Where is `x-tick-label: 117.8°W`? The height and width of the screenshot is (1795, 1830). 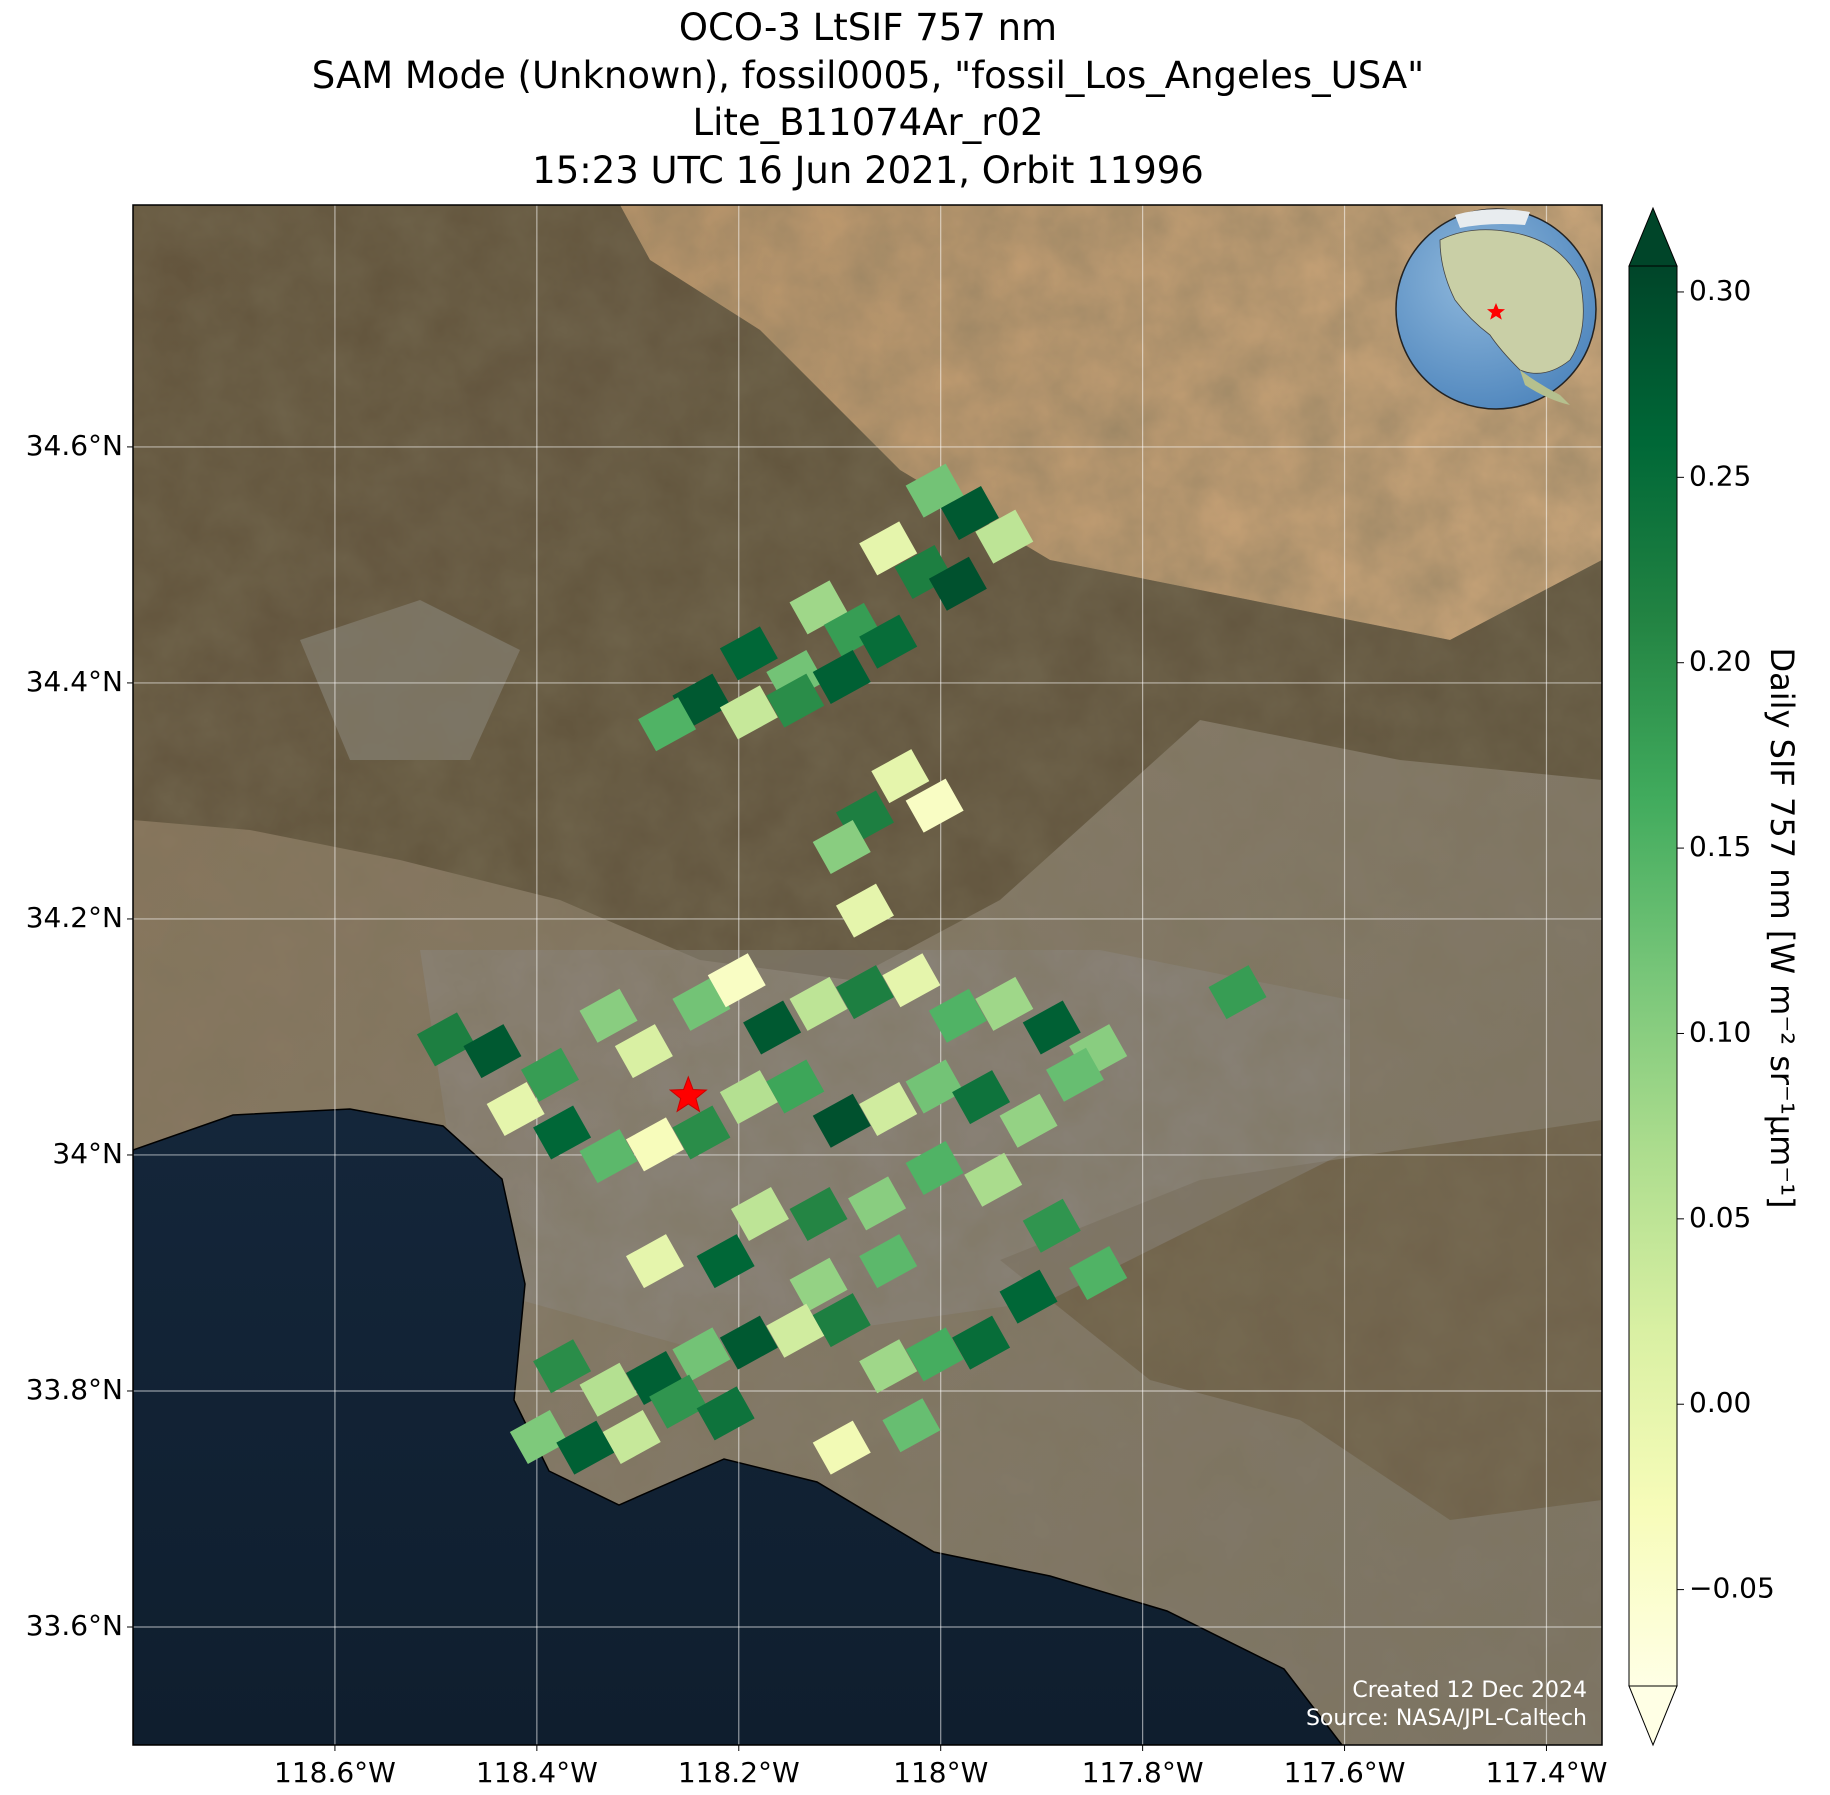 x-tick-label: 117.8°W is located at coordinates (1143, 1772).